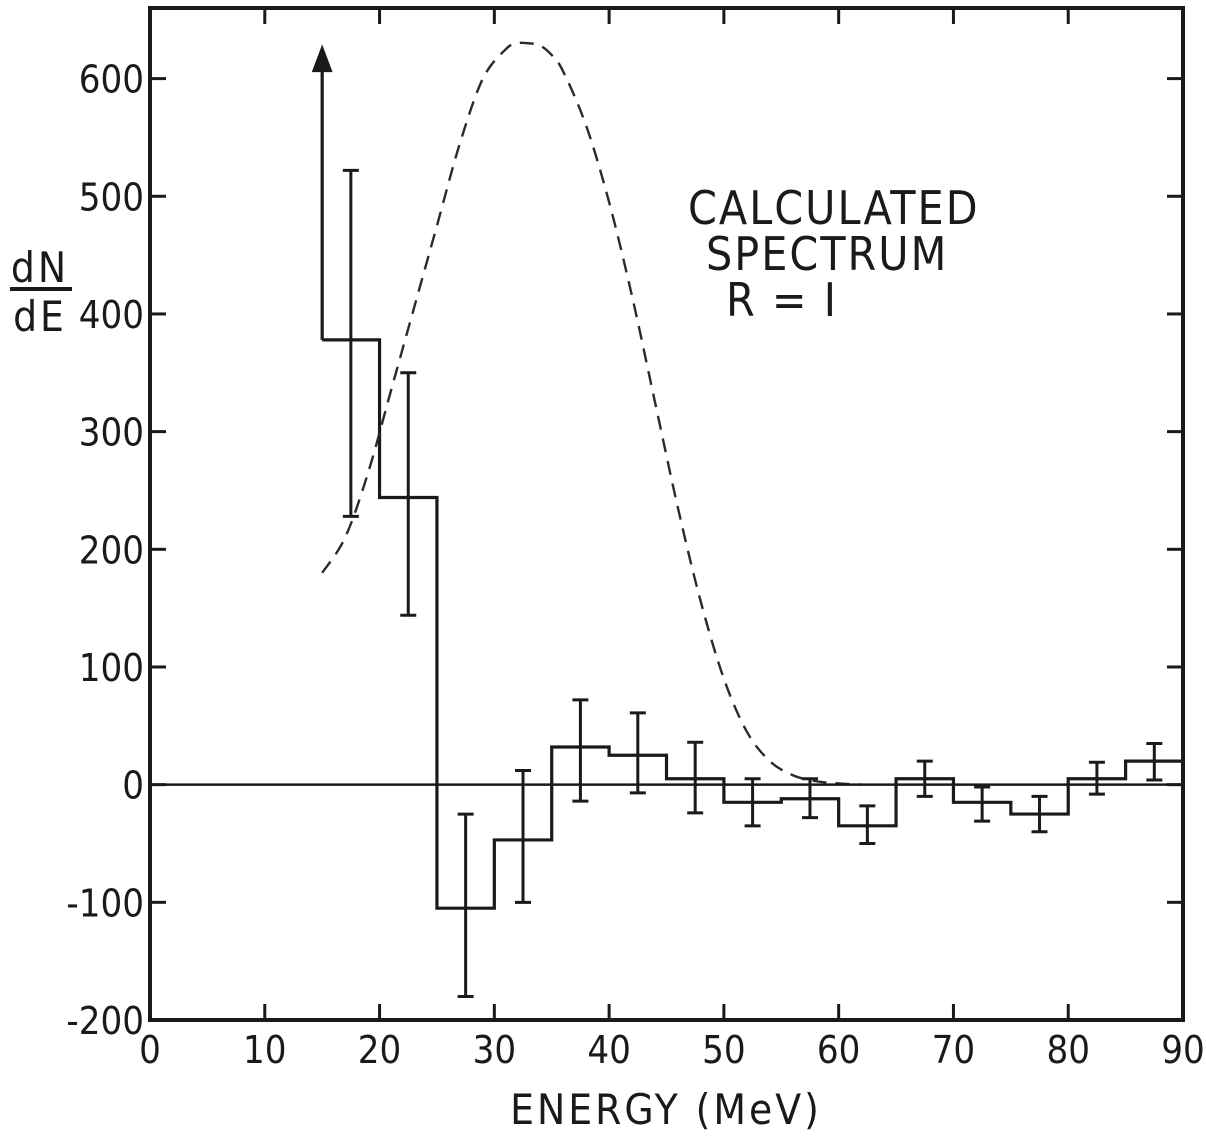 The width and height of the screenshot is (1206, 1138). Describe the element at coordinates (1183, 1050) in the screenshot. I see `x-tick-label: 90` at that location.